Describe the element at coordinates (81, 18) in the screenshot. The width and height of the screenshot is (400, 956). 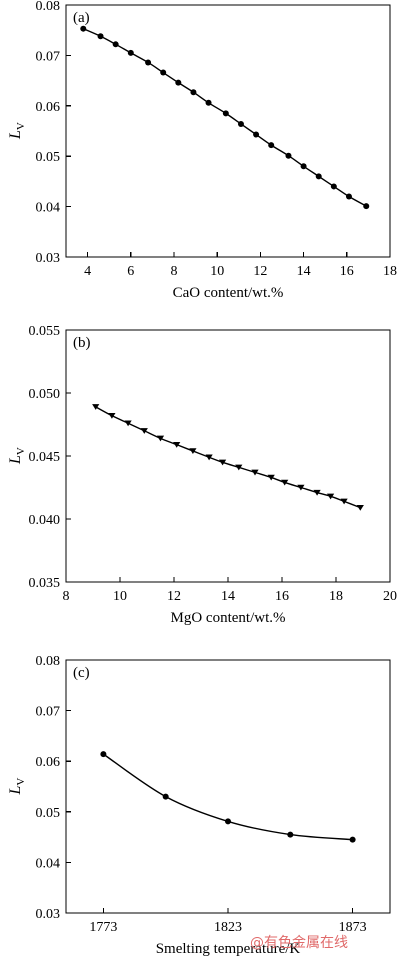
I see `p0-panel-label: (a)` at that location.